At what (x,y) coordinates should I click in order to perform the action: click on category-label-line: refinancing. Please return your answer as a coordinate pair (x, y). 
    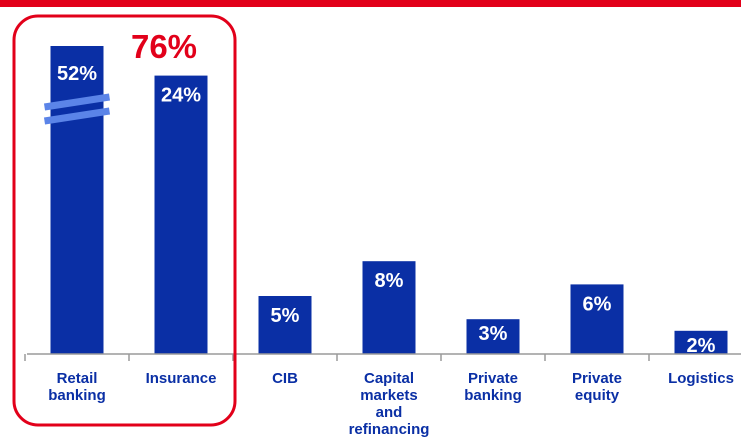
    Looking at the image, I should click on (389, 429).